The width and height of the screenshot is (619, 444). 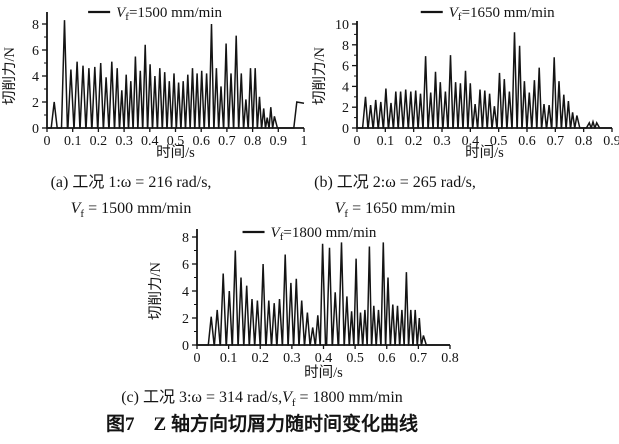 I want to click on caption-c-value: = 1800 mm/min, so click(x=349, y=397).